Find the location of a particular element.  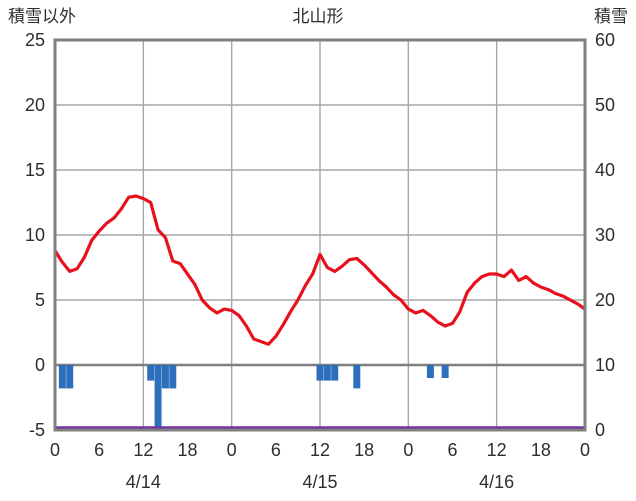

left-axis-tick-label: -5 is located at coordinates (37, 430).